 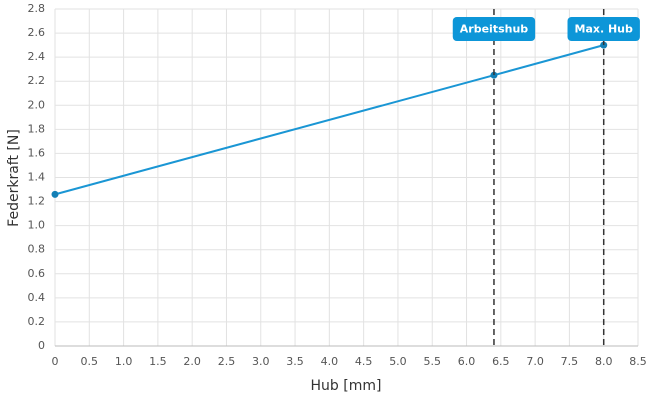 I want to click on x-tick-label: 0.5, so click(x=90, y=361).